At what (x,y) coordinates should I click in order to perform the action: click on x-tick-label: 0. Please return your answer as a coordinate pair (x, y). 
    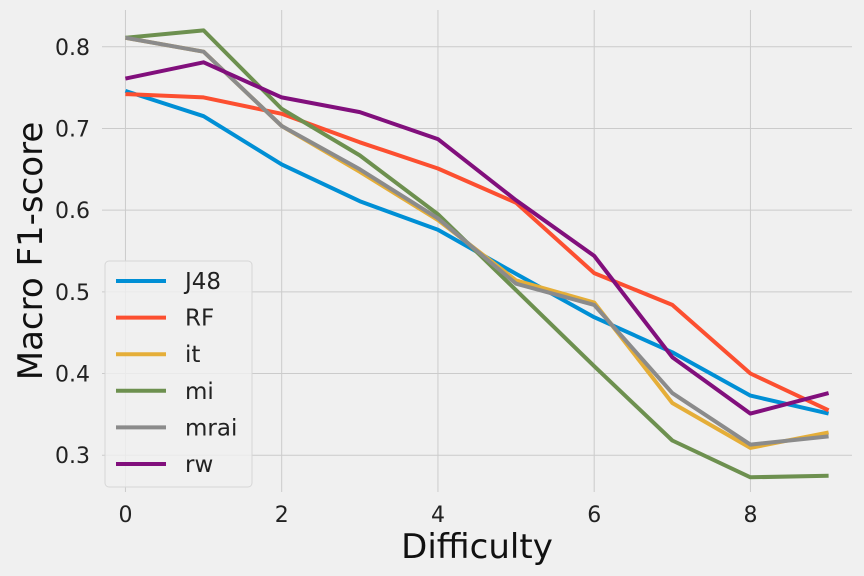
    Looking at the image, I should click on (125, 515).